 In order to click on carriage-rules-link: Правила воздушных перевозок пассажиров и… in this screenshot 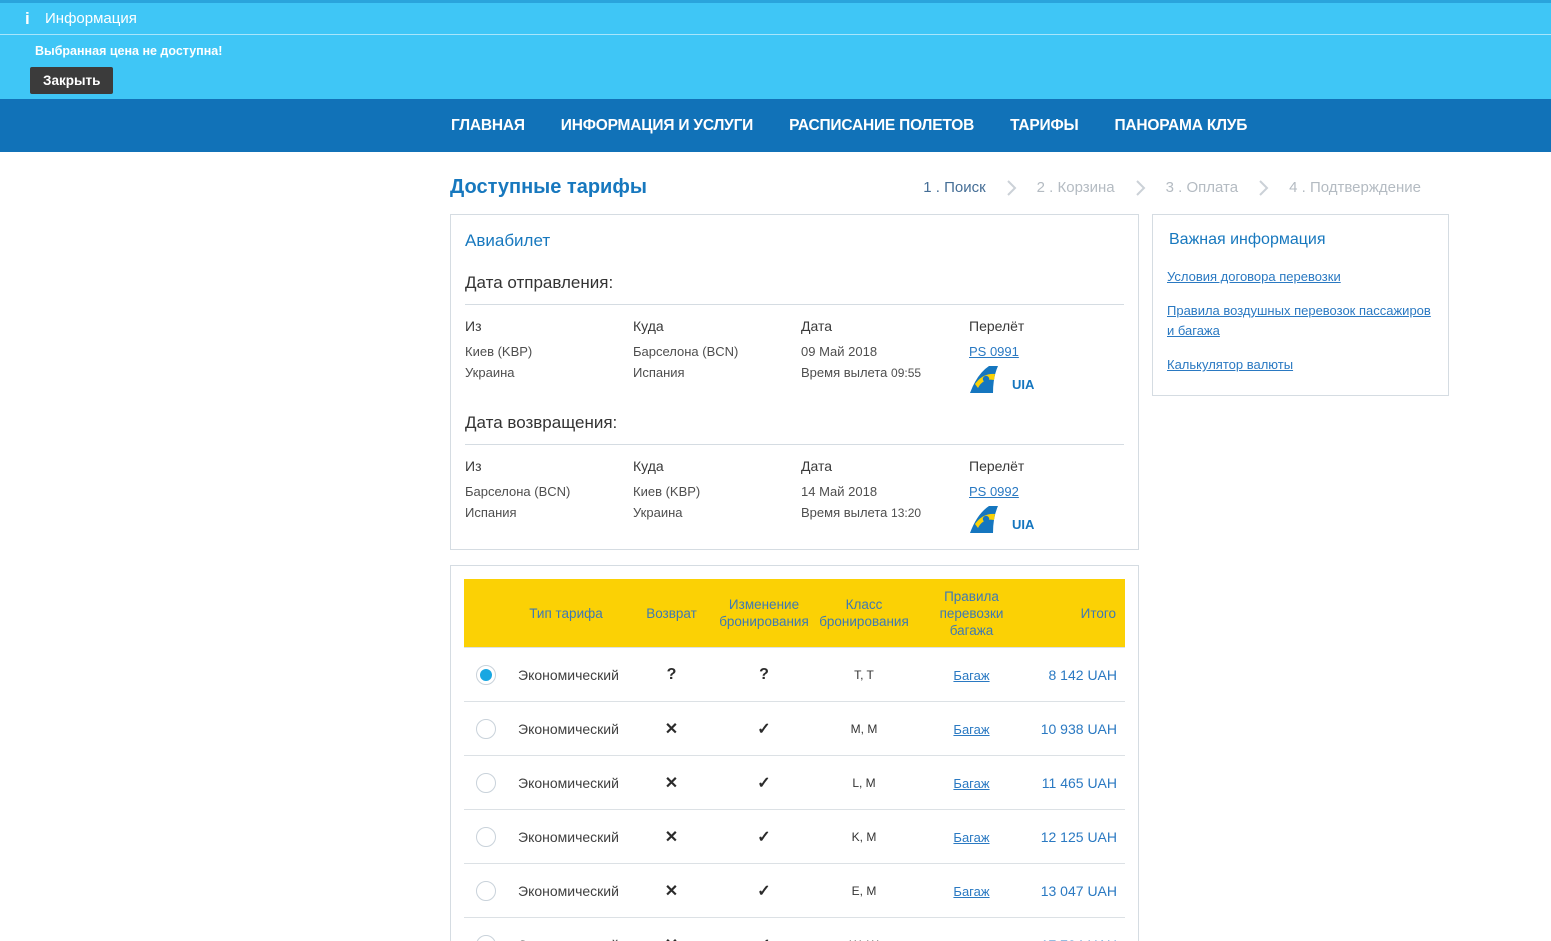, I will do `click(1299, 320)`.